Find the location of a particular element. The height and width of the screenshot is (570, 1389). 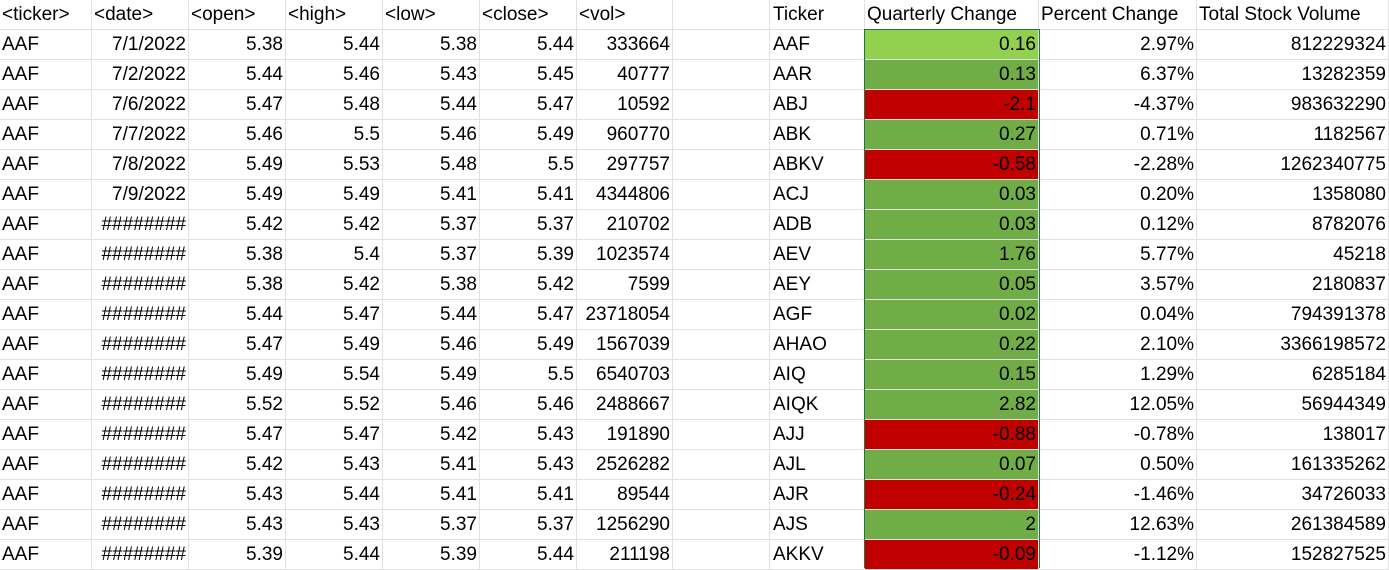

cell-date: 7/2/2022 is located at coordinates (140, 75).